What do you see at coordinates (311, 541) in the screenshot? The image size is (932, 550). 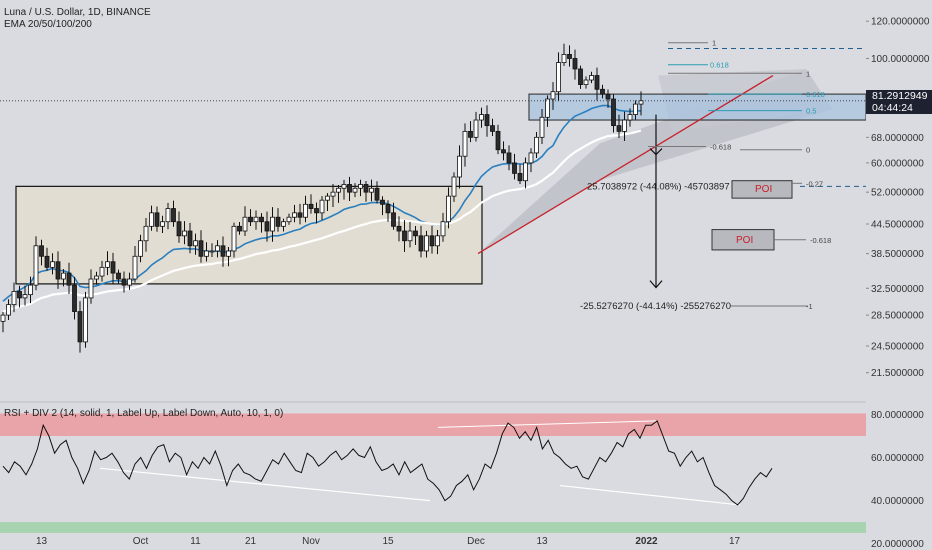 I see `time-tick-label: Nov` at bounding box center [311, 541].